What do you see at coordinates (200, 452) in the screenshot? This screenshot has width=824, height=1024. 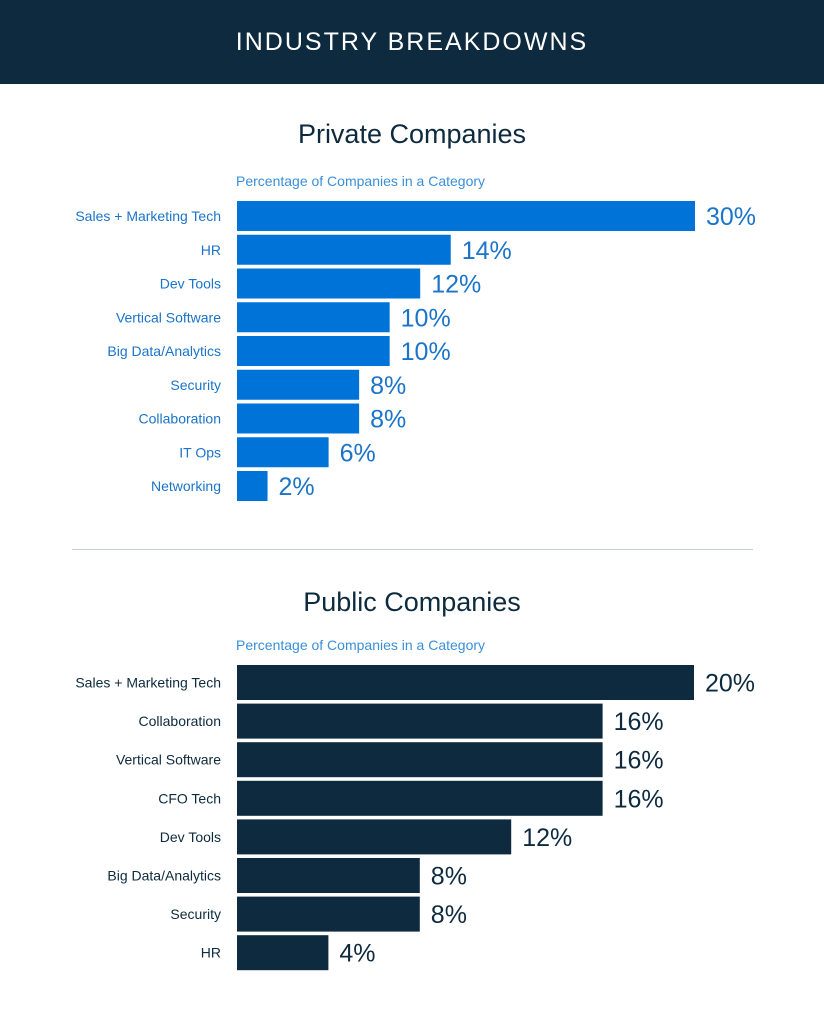 I see `category-label: IT Ops` at bounding box center [200, 452].